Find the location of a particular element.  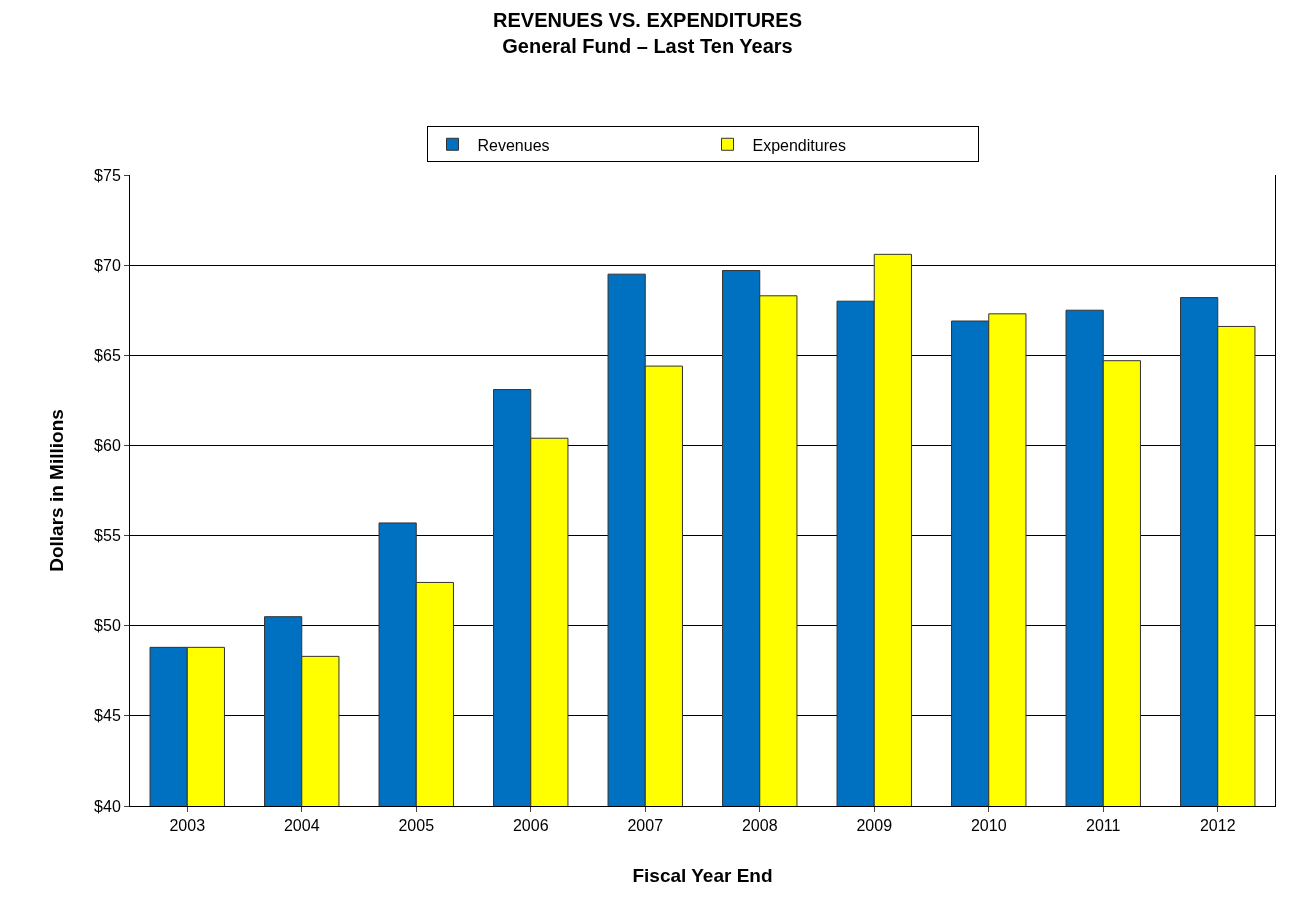

legend-label: Revenues is located at coordinates (513, 145).